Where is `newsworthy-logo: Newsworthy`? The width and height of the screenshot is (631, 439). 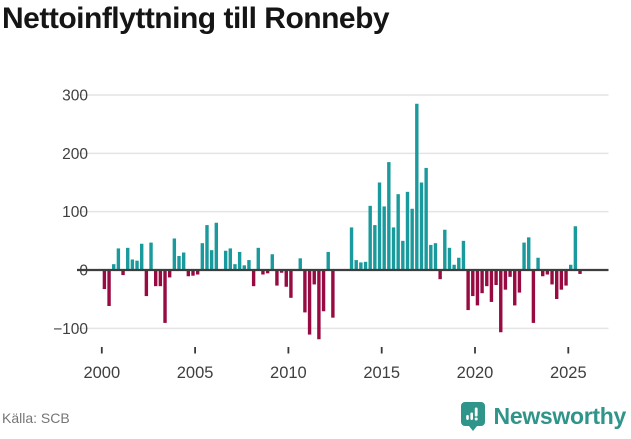
newsworthy-logo: Newsworthy is located at coordinates (543, 416).